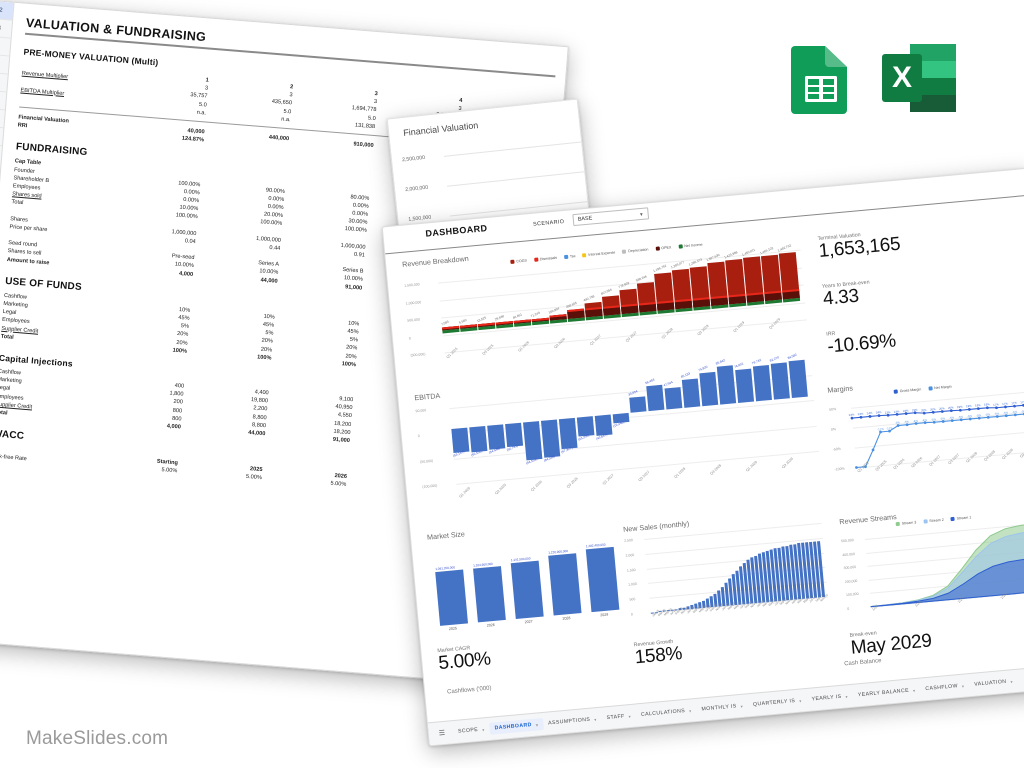 The width and height of the screenshot is (1024, 768). What do you see at coordinates (499, 318) in the screenshot?
I see `bar-data-label: 29,636` at bounding box center [499, 318].